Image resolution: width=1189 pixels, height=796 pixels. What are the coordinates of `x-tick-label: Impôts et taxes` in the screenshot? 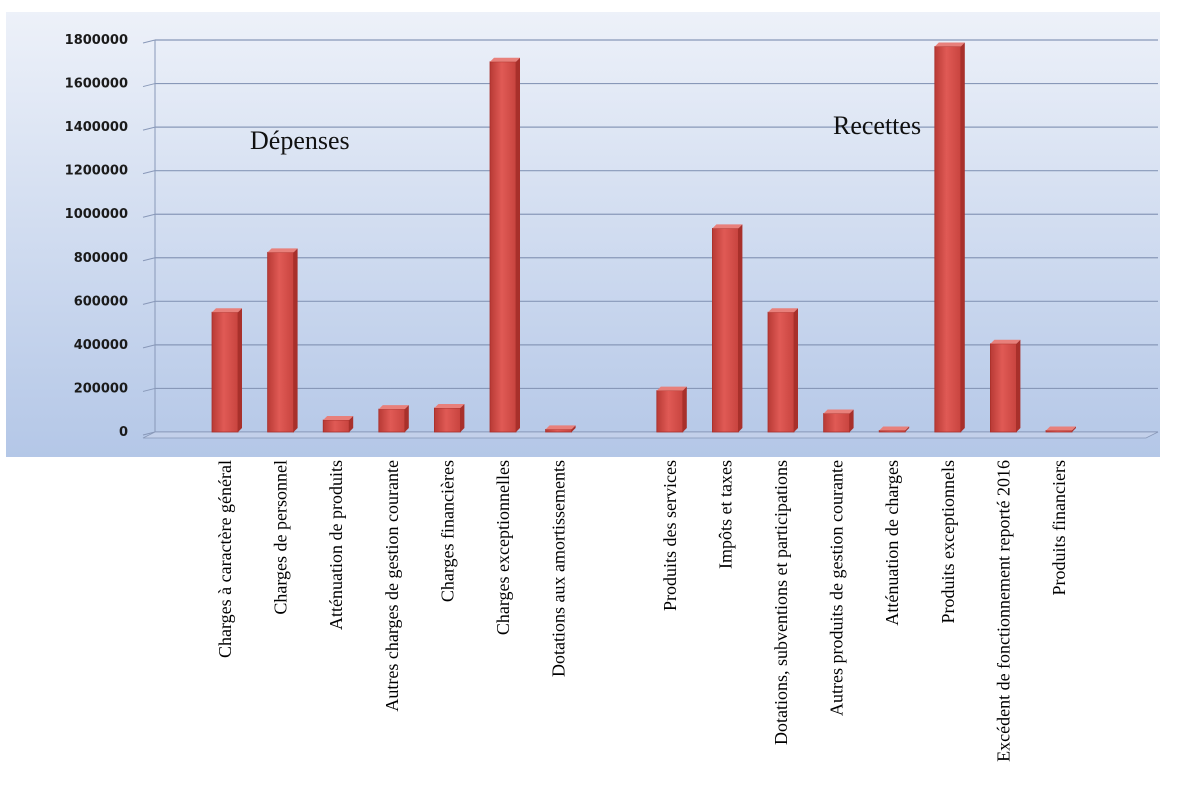 It's located at (725, 514).